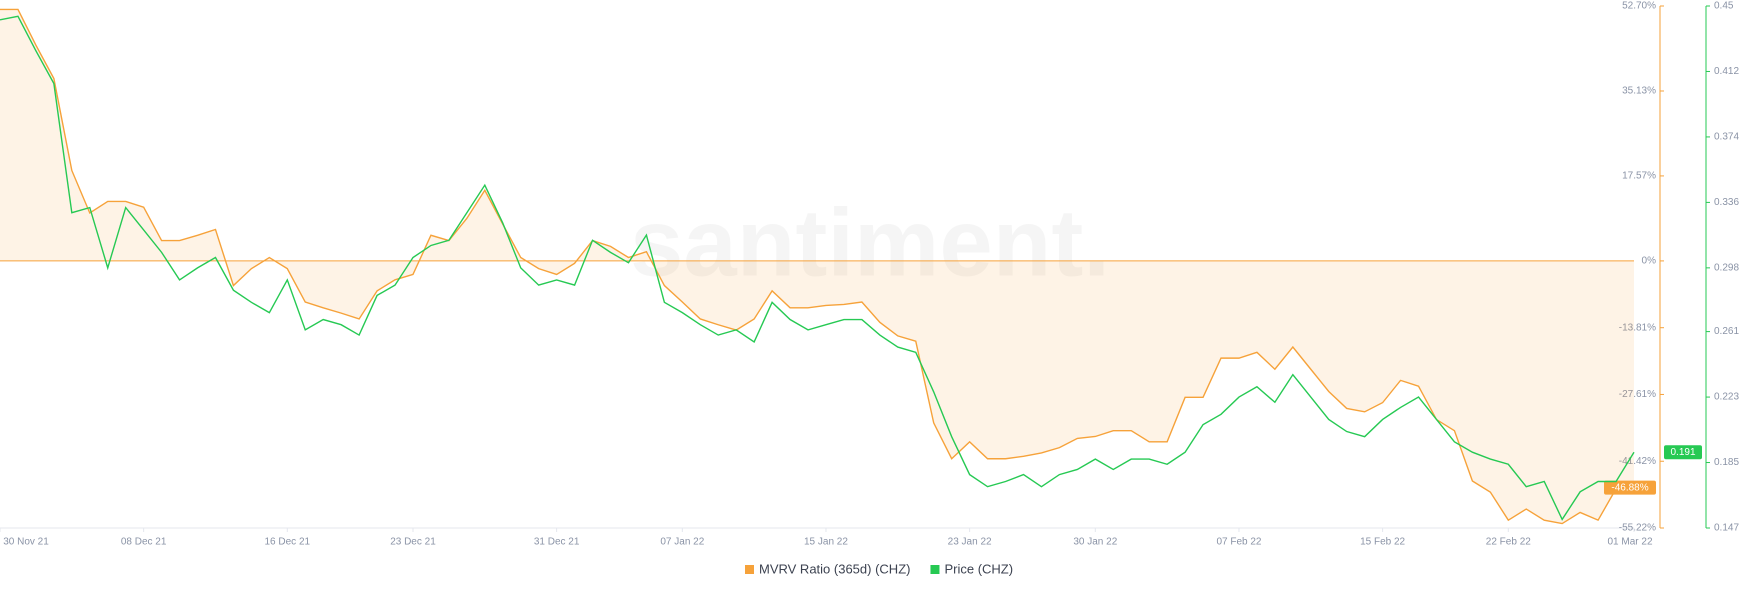 Image resolution: width=1753 pixels, height=593 pixels. Describe the element at coordinates (1637, 394) in the screenshot. I see `y-tick-label: -27.61%` at that location.